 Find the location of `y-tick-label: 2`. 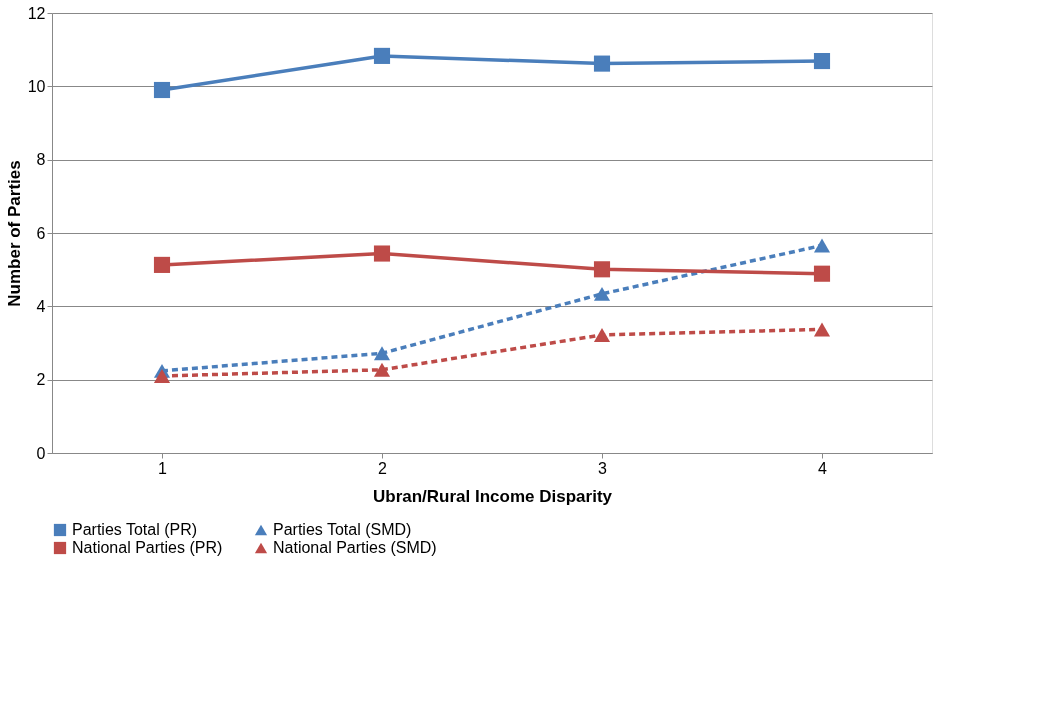

y-tick-label: 2 is located at coordinates (41, 380).